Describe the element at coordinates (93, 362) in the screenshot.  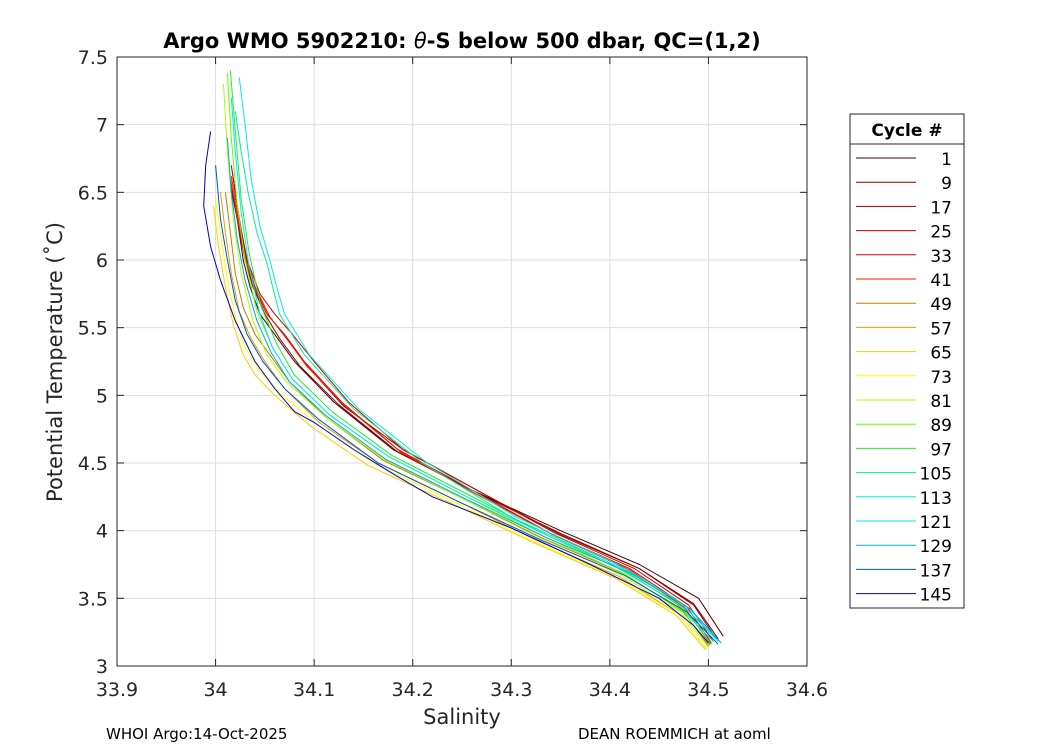
I see `y-tick-labels: 3 3.5 4 4.5 5 5.5 6 6.5 7 7.5` at that location.